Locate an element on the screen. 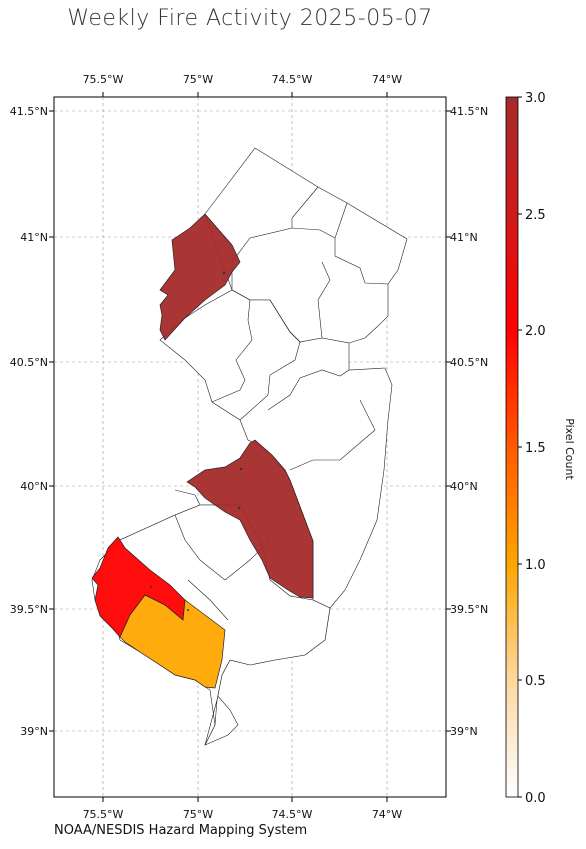  lat-labels-right: 41.5°N 41°N 40.5°N 40°N 39.5°N 39°N is located at coordinates (469, 421).